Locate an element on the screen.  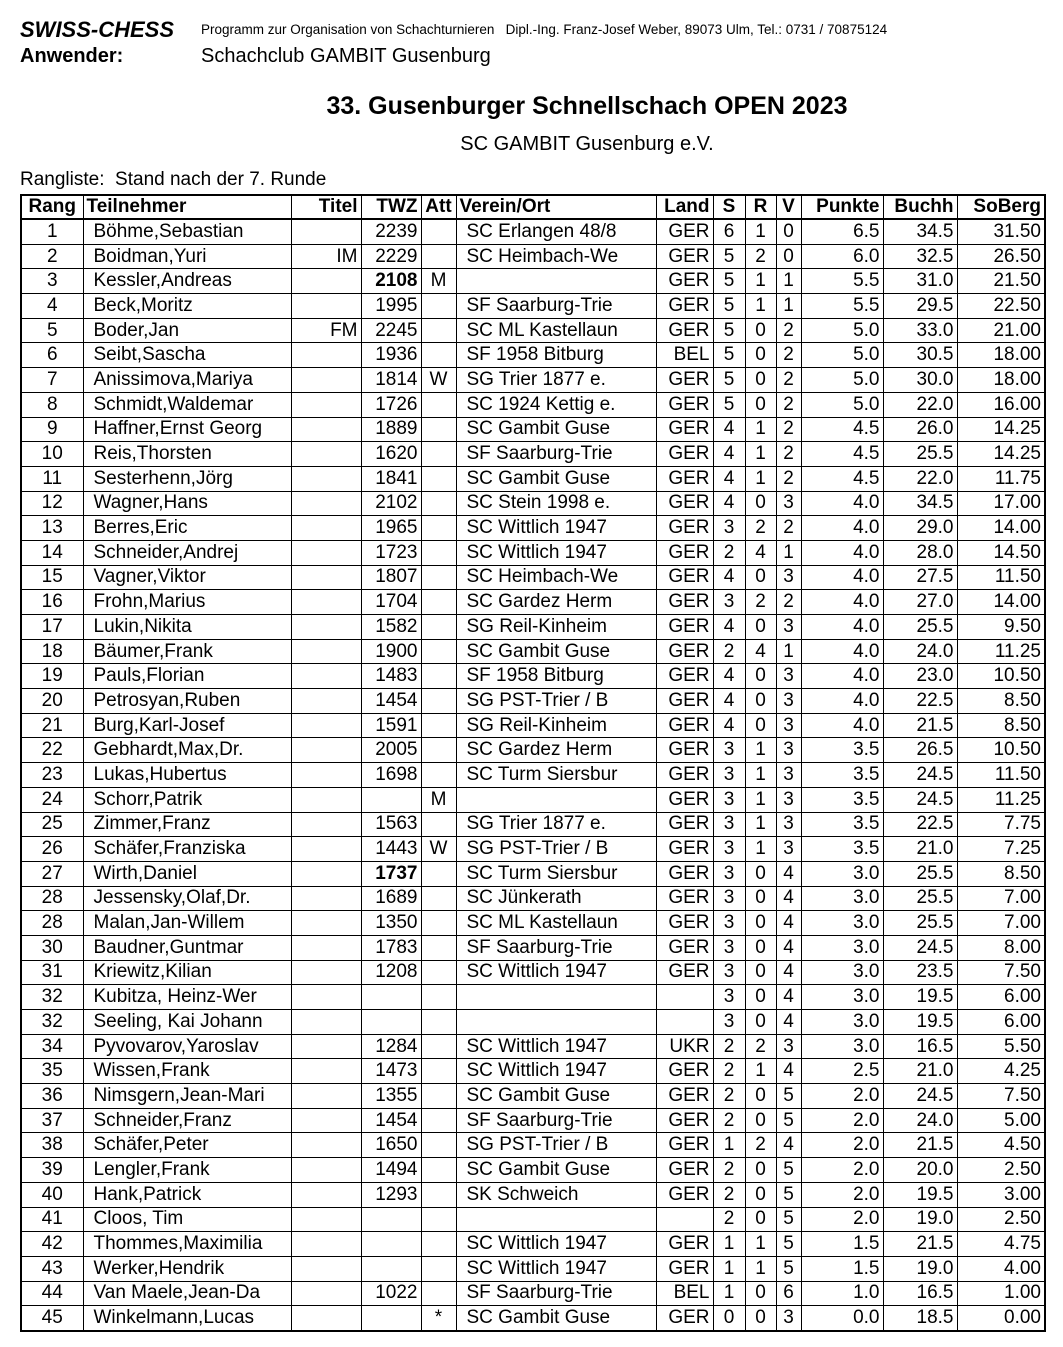
column-header: R is located at coordinates (760, 207).